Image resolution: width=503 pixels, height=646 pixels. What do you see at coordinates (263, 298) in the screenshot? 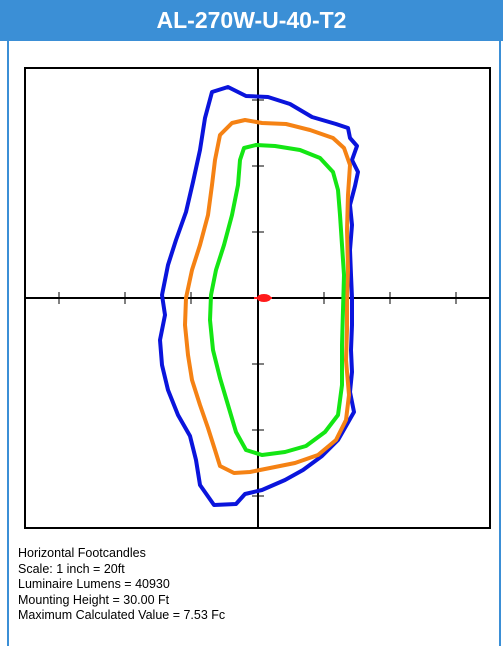
I see `luminaire-marker` at bounding box center [263, 298].